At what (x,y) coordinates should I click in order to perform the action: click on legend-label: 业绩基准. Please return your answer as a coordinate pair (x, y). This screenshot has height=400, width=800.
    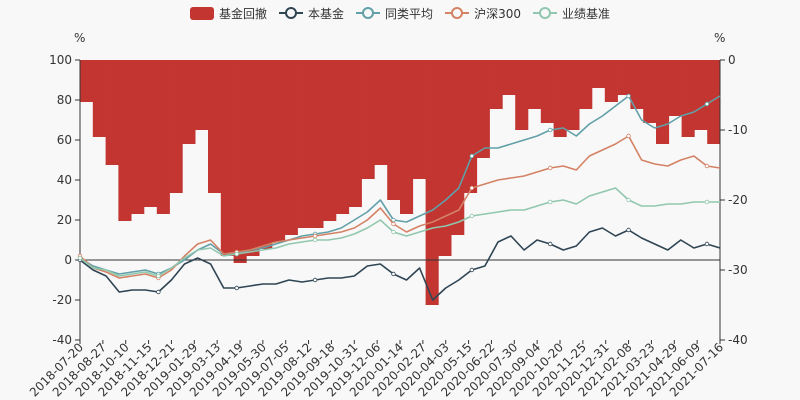
    Looking at the image, I should click on (585, 13).